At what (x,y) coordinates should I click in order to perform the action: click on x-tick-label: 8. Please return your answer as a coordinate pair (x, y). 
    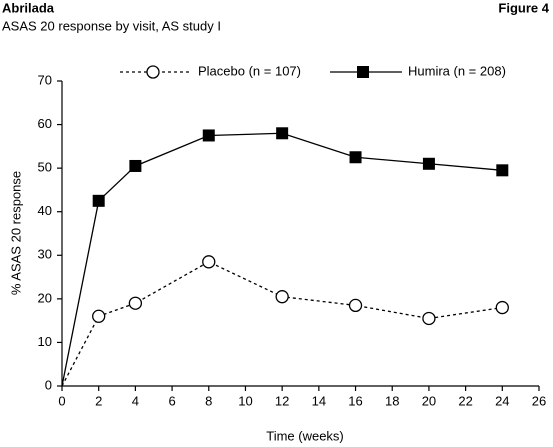
    Looking at the image, I should click on (208, 400).